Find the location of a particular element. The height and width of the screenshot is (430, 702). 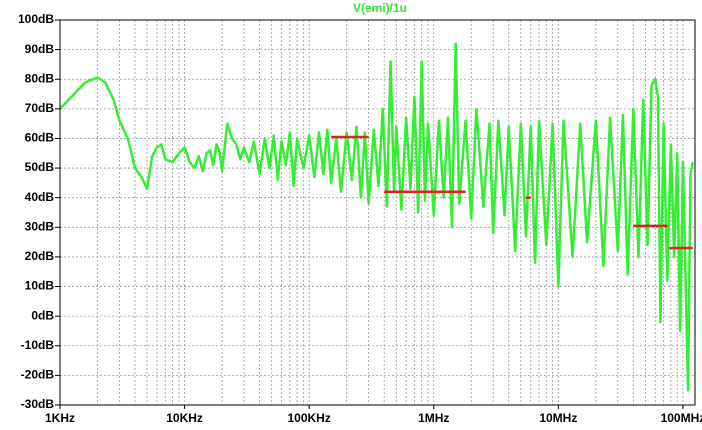

y-tick-label: -10dB is located at coordinates (38, 345).